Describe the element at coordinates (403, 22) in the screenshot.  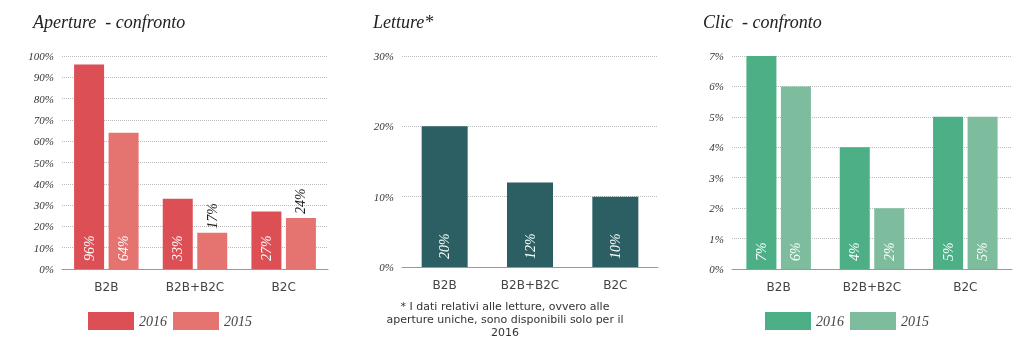
I see `chart-title: Letture*` at that location.